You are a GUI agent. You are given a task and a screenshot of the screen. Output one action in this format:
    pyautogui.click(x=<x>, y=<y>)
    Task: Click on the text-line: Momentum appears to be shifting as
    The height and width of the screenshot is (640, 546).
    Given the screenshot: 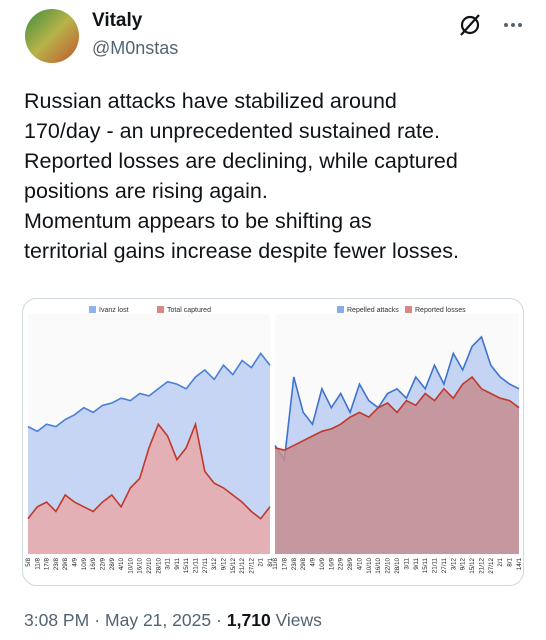 What is the action you would take?
    pyautogui.click(x=198, y=221)
    